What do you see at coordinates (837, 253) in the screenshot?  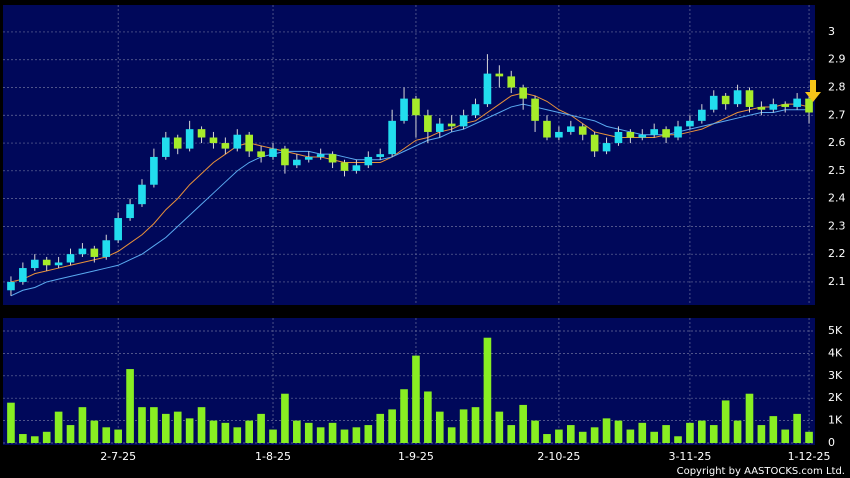 I see `y-tick-label: 2.2` at bounding box center [837, 253].